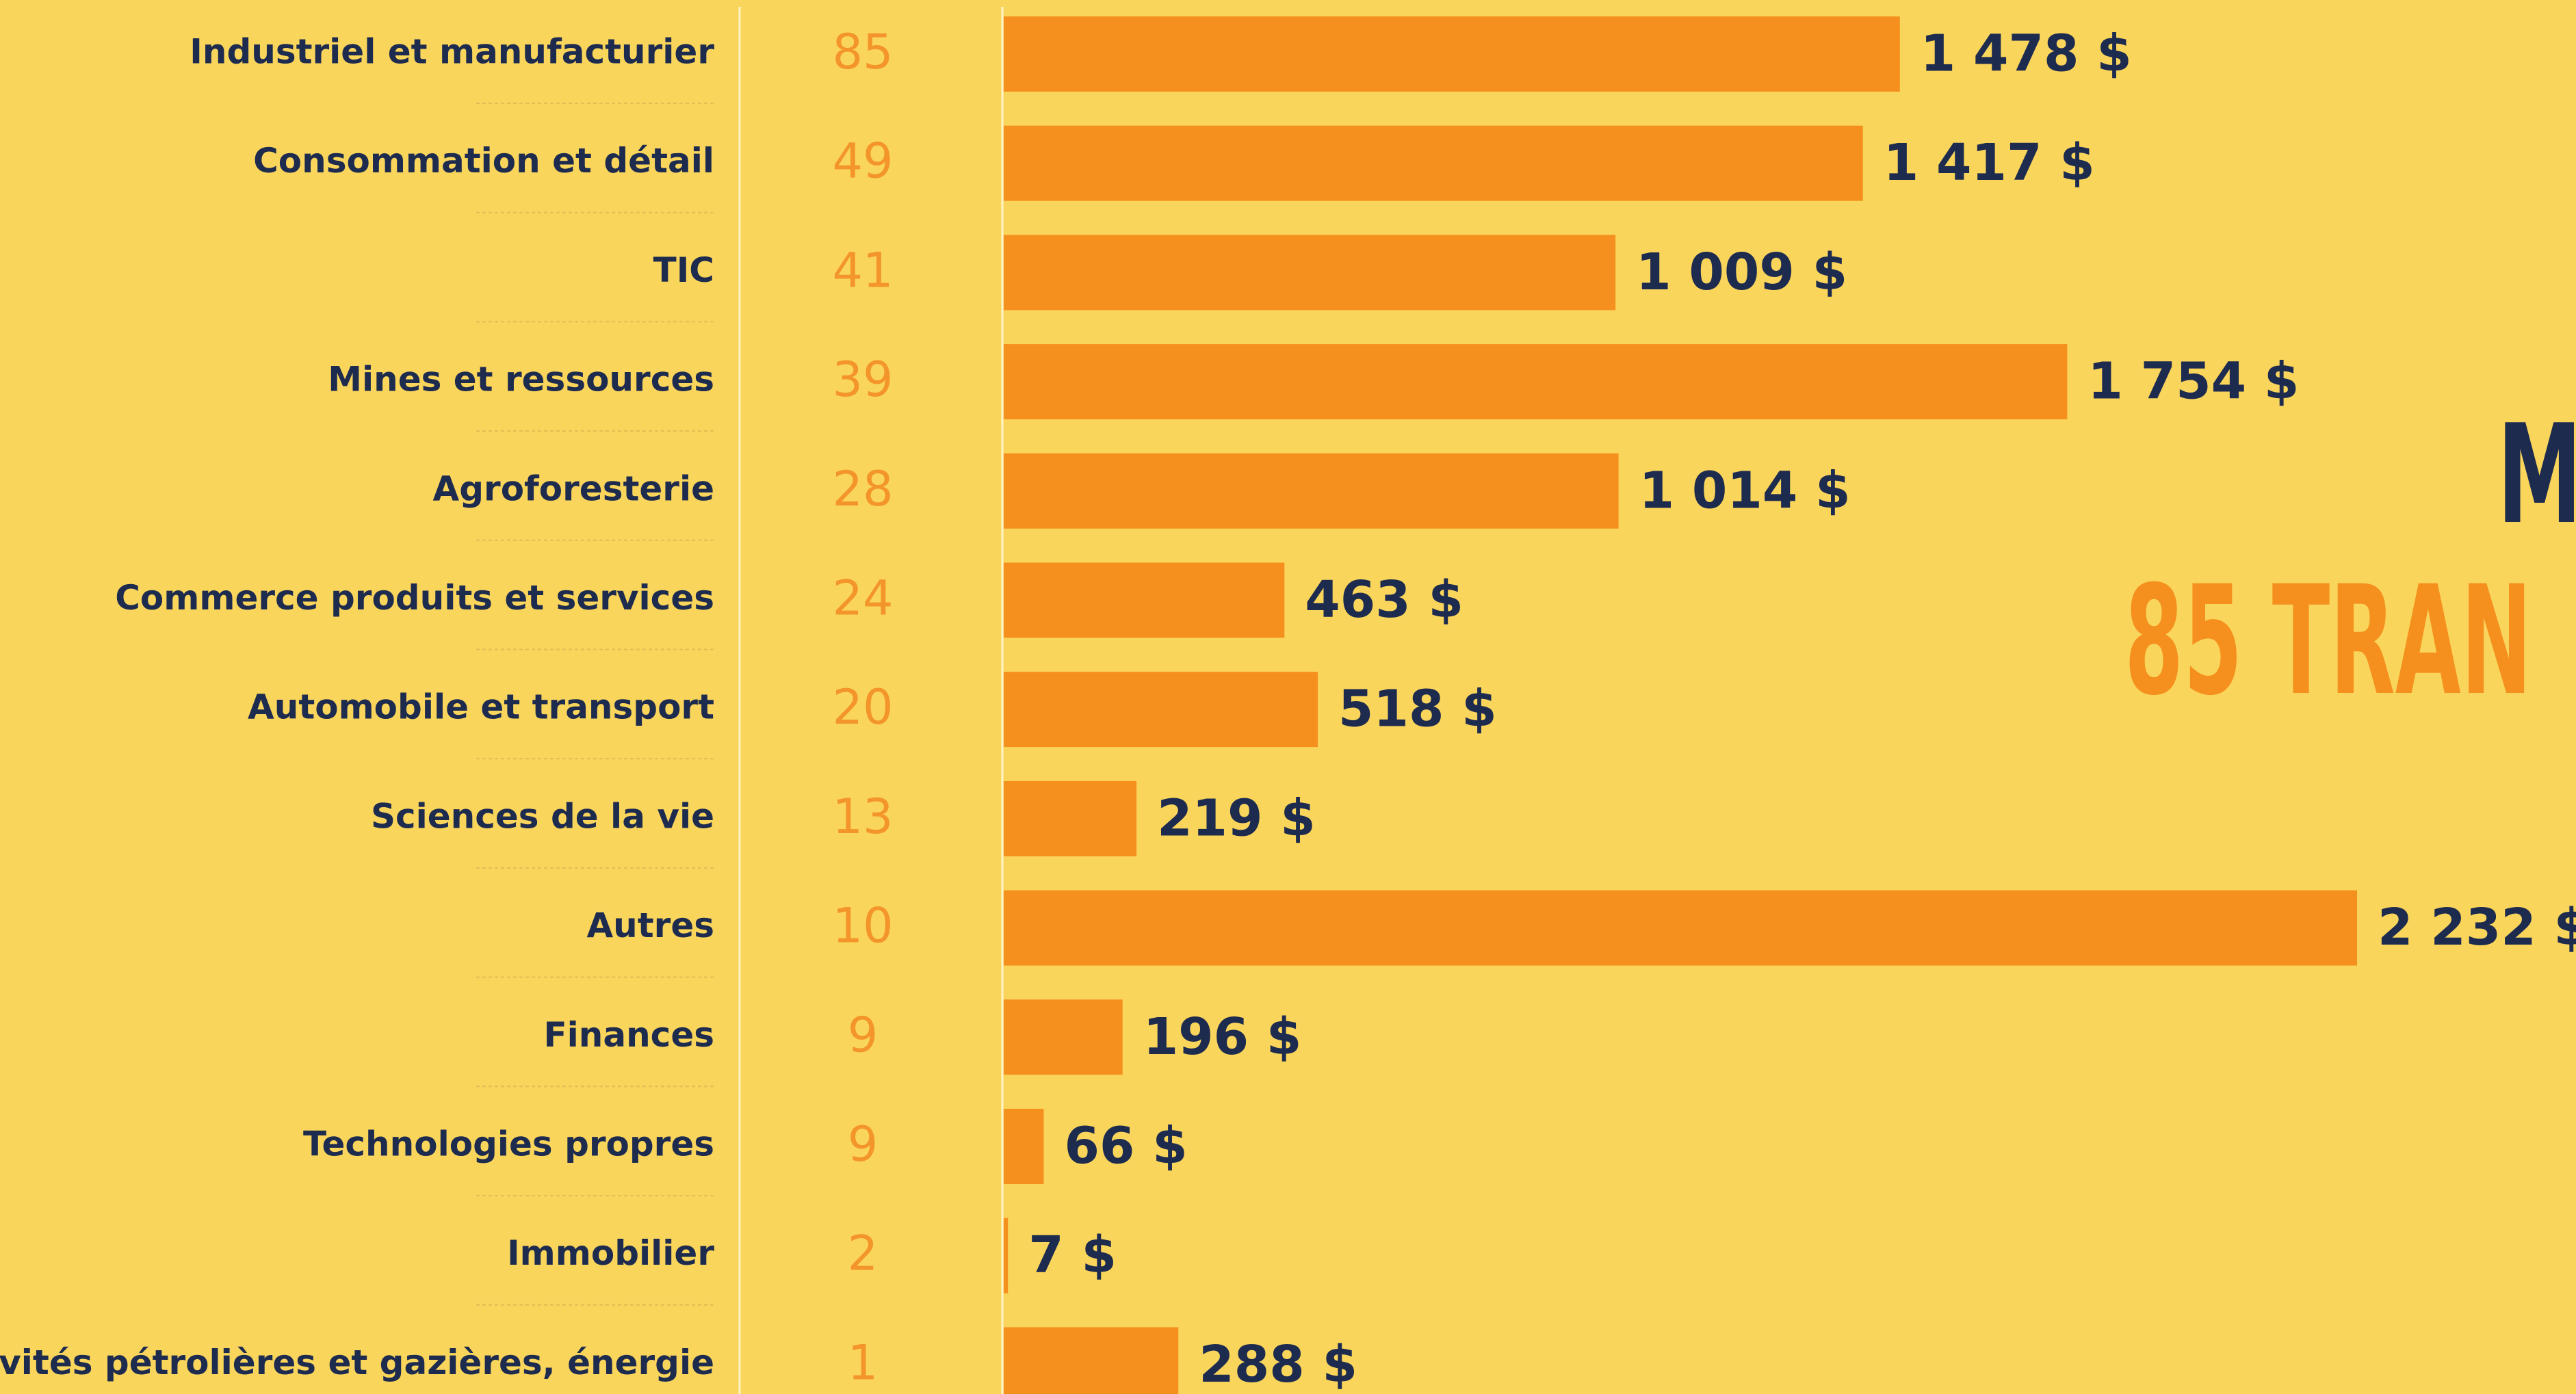  Describe the element at coordinates (862, 817) in the screenshot. I see `count-label: 13` at that location.